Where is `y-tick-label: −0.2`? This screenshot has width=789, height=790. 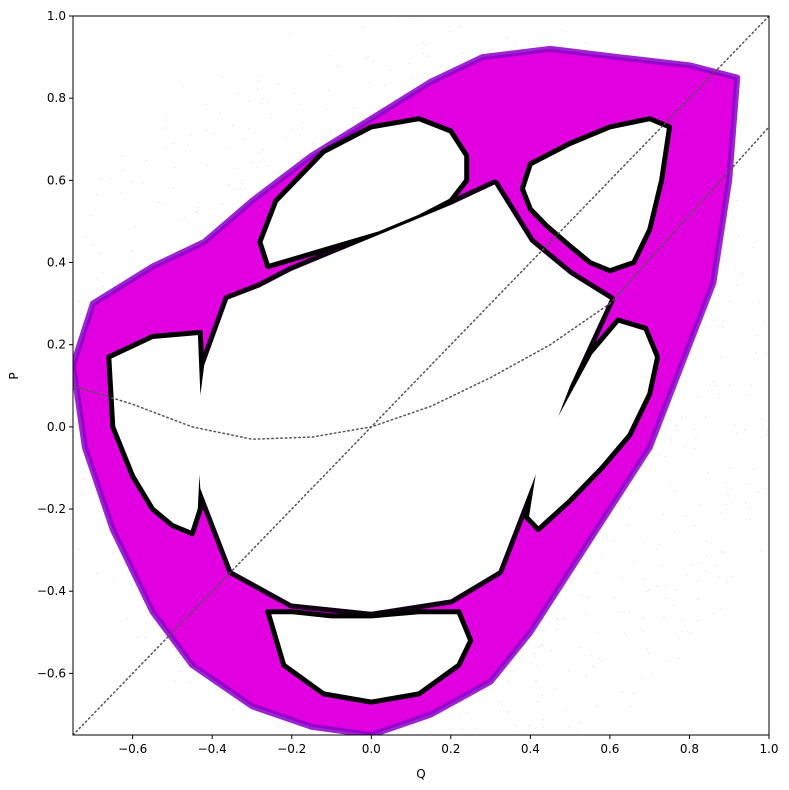
y-tick-label: −0.2 is located at coordinates (51, 509).